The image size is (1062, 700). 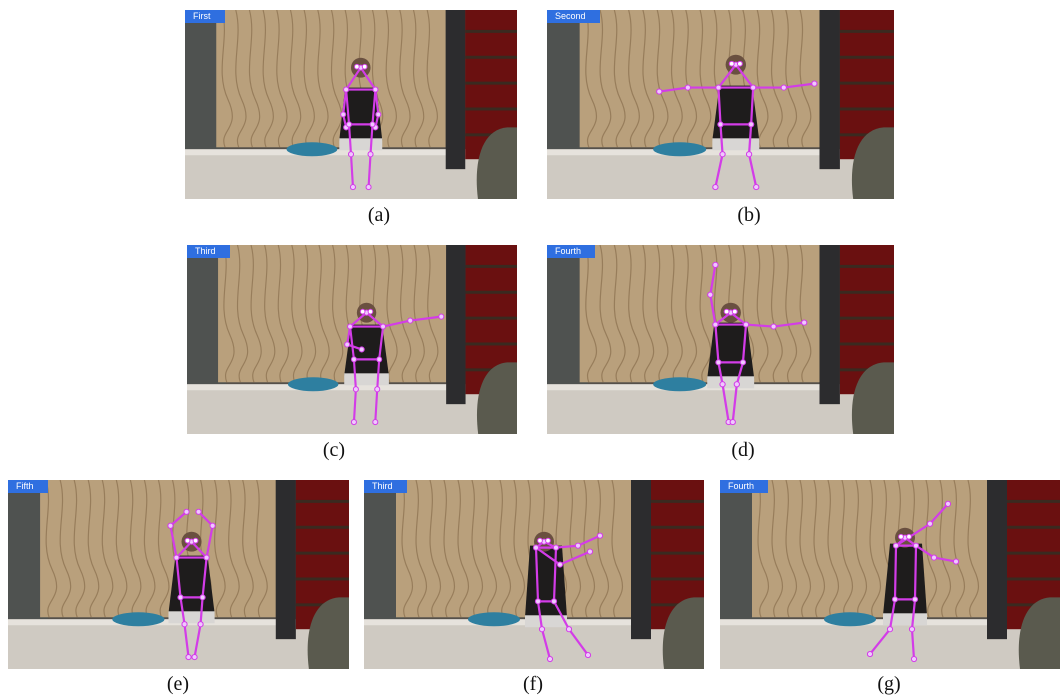 What do you see at coordinates (334, 450) in the screenshot?
I see `caption-c: (c)` at bounding box center [334, 450].